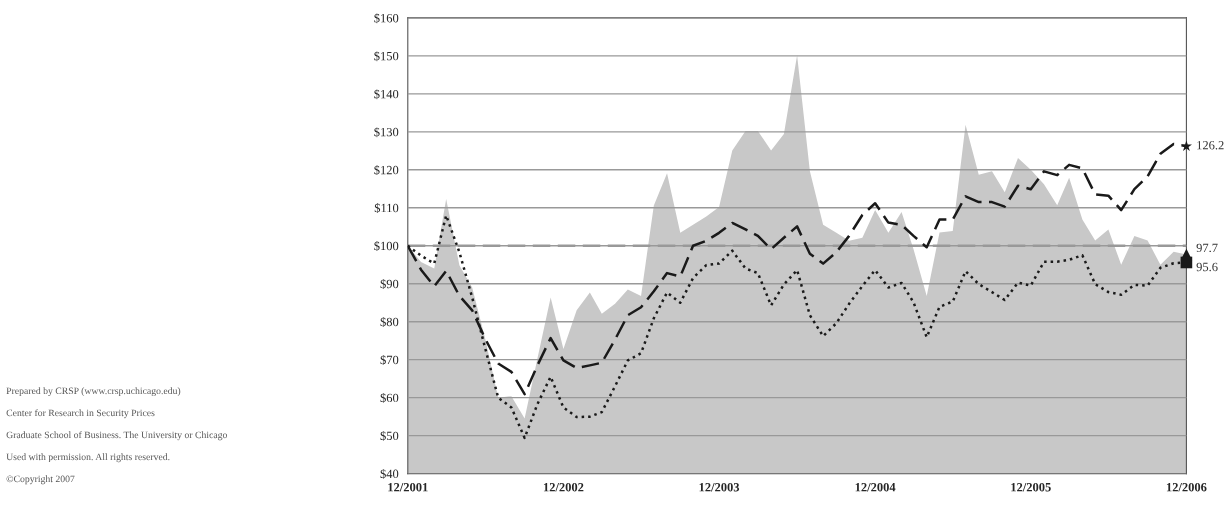 The width and height of the screenshot is (1232, 512). Describe the element at coordinates (1207, 267) in the screenshot. I see `data-label: 95.6` at that location.